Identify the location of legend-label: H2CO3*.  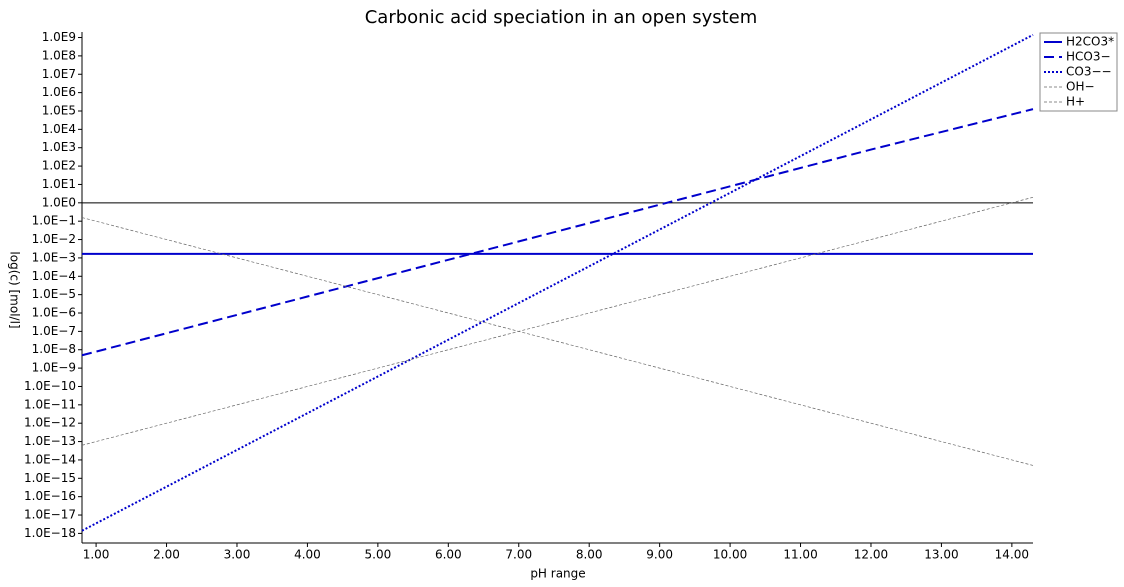
(1090, 42).